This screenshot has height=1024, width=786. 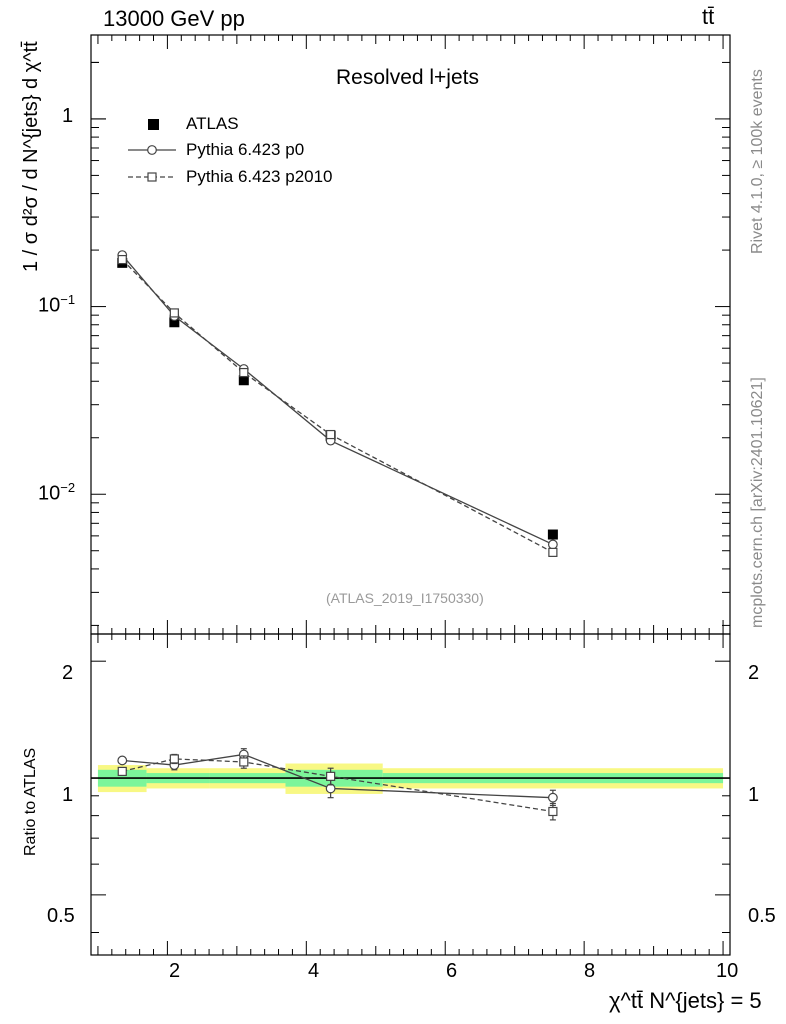 What do you see at coordinates (57, 492) in the screenshot?
I see `y-tick-label-0.01: 10⁻²` at bounding box center [57, 492].